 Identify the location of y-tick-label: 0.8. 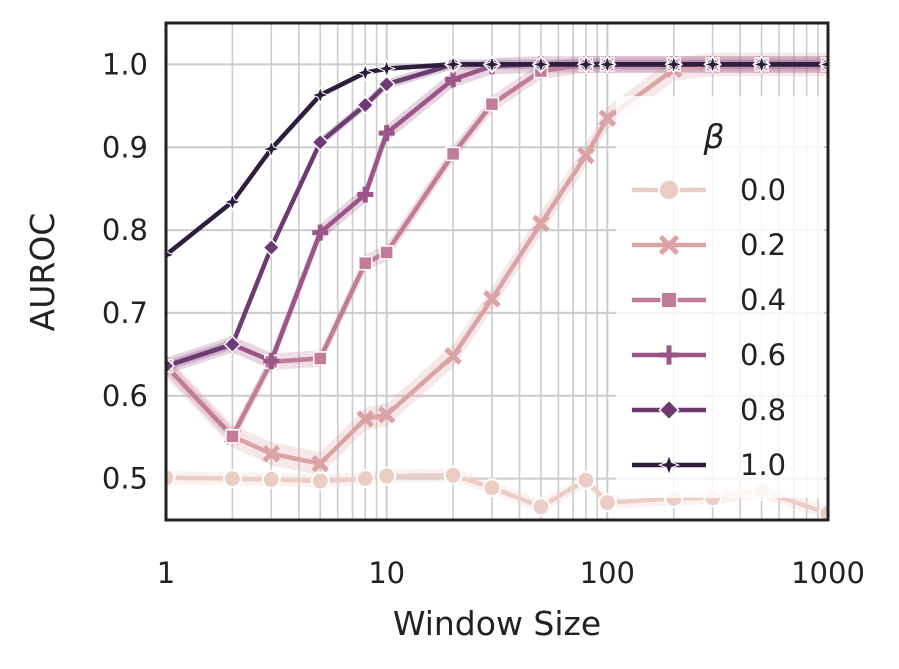
(125, 230).